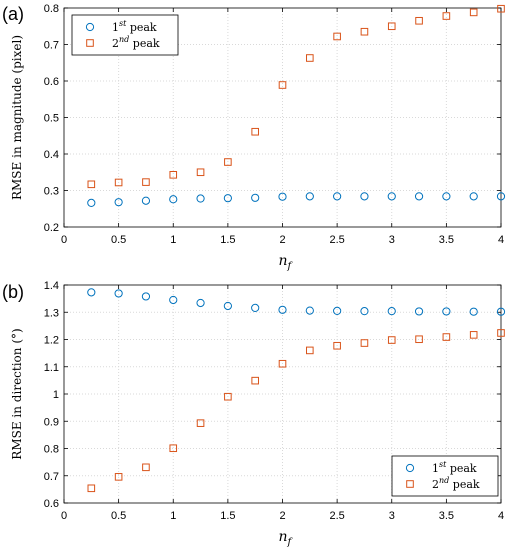 This screenshot has width=510, height=550. I want to click on legend-marker-series2, so click(90, 43).